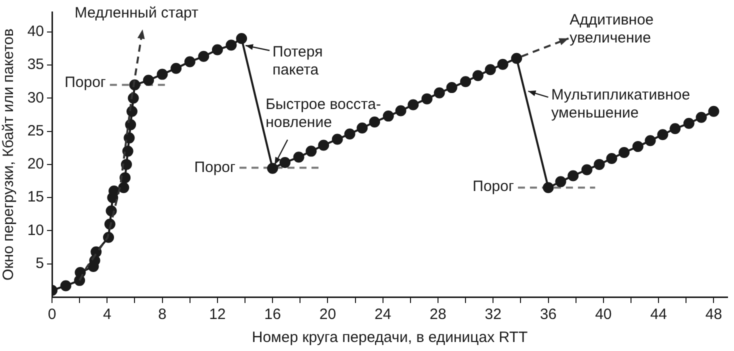  What do you see at coordinates (713, 315) in the screenshot?
I see `x-tick-label: 48` at bounding box center [713, 315].